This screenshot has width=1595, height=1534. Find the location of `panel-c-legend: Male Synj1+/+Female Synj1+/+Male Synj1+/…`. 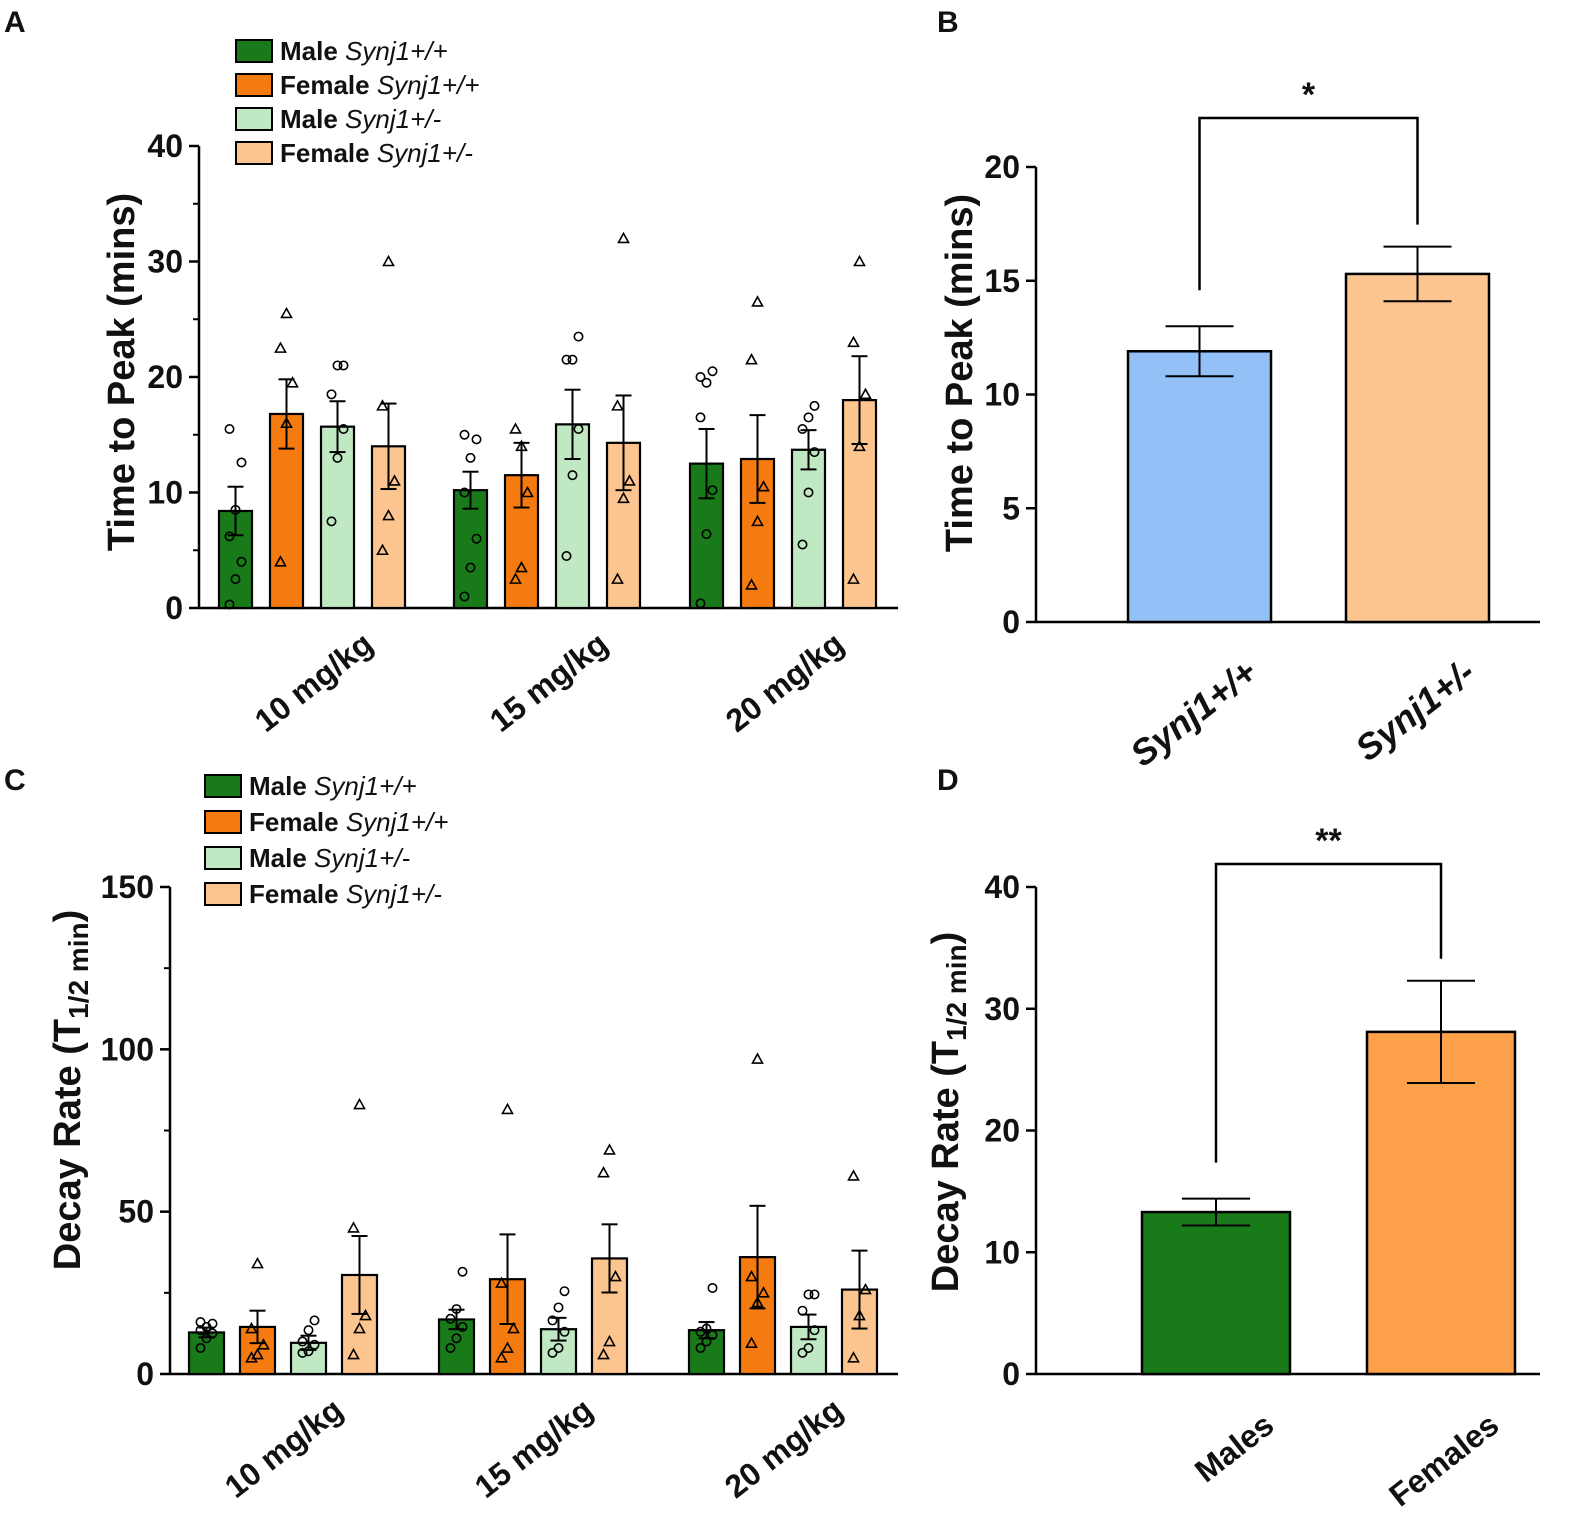

panel-c-legend: Male Synj1+/+Female Synj1+/+Male Synj1+/… is located at coordinates (326, 840).